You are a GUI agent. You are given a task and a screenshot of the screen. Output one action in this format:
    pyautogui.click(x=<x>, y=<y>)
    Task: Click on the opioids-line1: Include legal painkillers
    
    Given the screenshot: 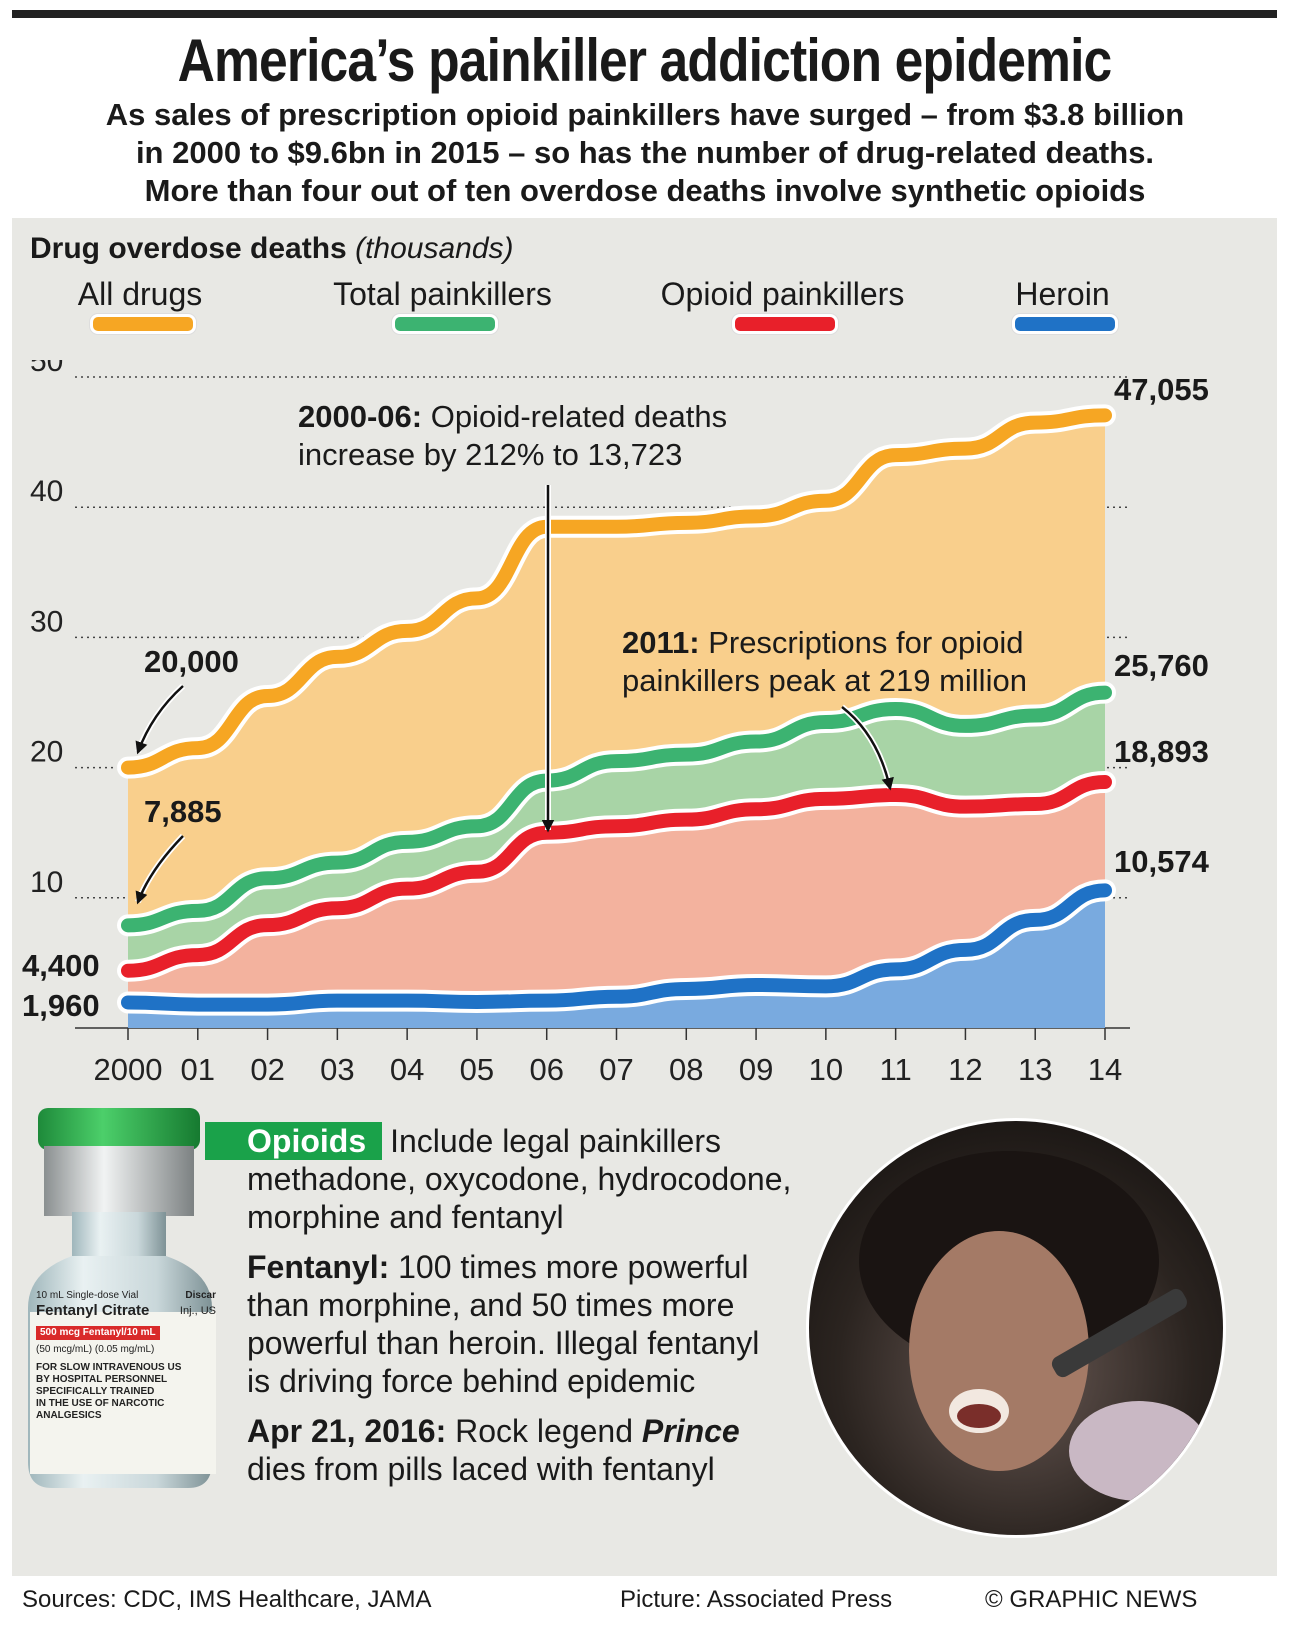 What is the action you would take?
    pyautogui.click(x=555, y=1141)
    